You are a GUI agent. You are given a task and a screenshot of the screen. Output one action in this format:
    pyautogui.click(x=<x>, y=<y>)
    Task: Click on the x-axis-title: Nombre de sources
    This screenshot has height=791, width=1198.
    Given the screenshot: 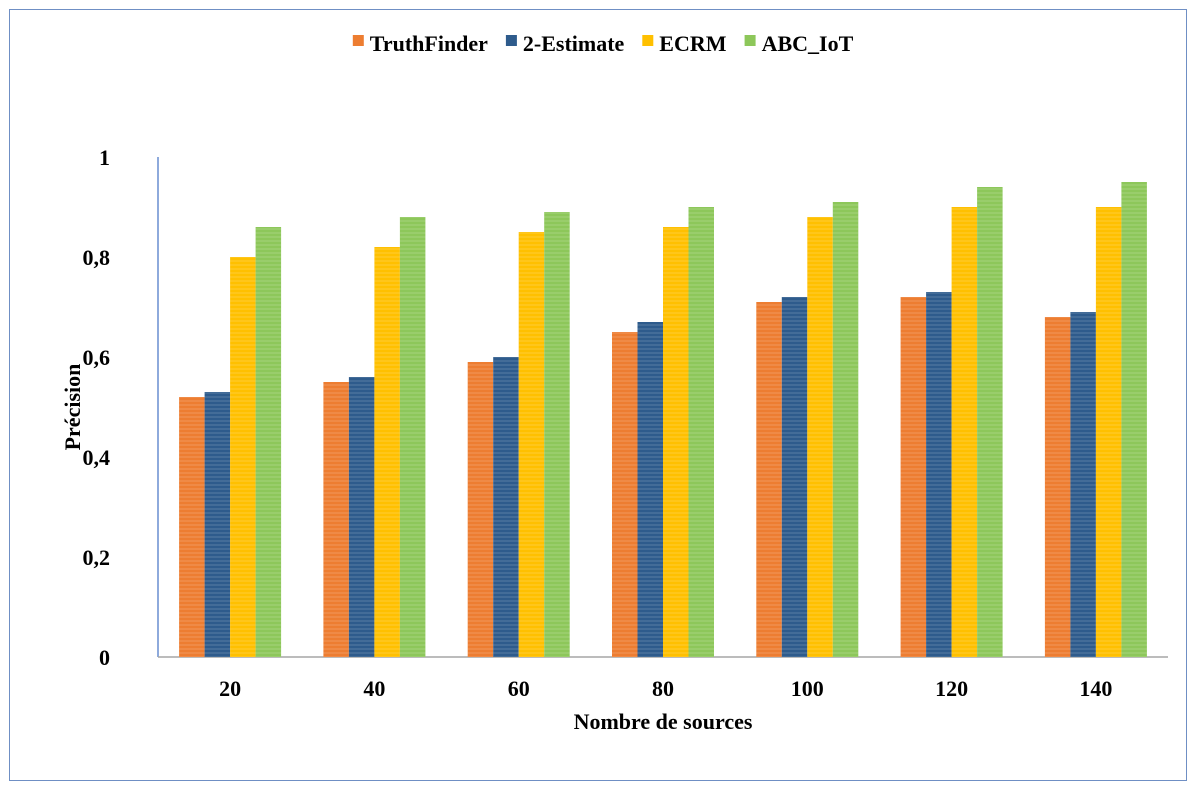 What is the action you would take?
    pyautogui.click(x=663, y=721)
    